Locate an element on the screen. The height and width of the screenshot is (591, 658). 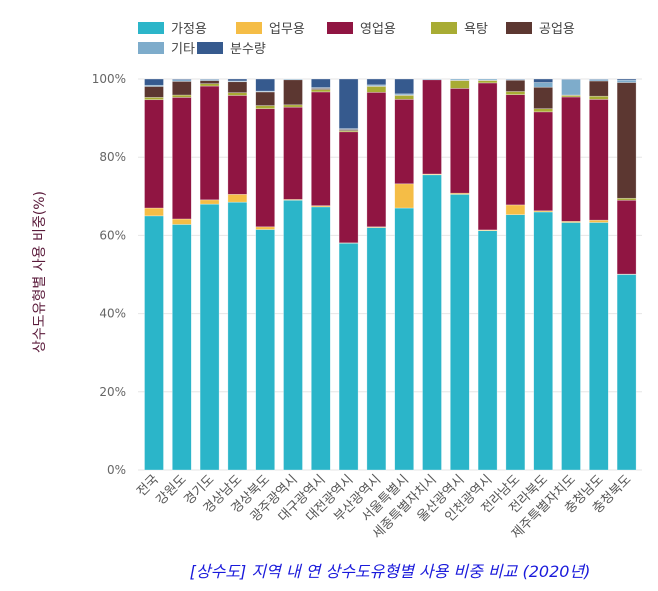
legend-label: 업무용 is located at coordinates (287, 29).